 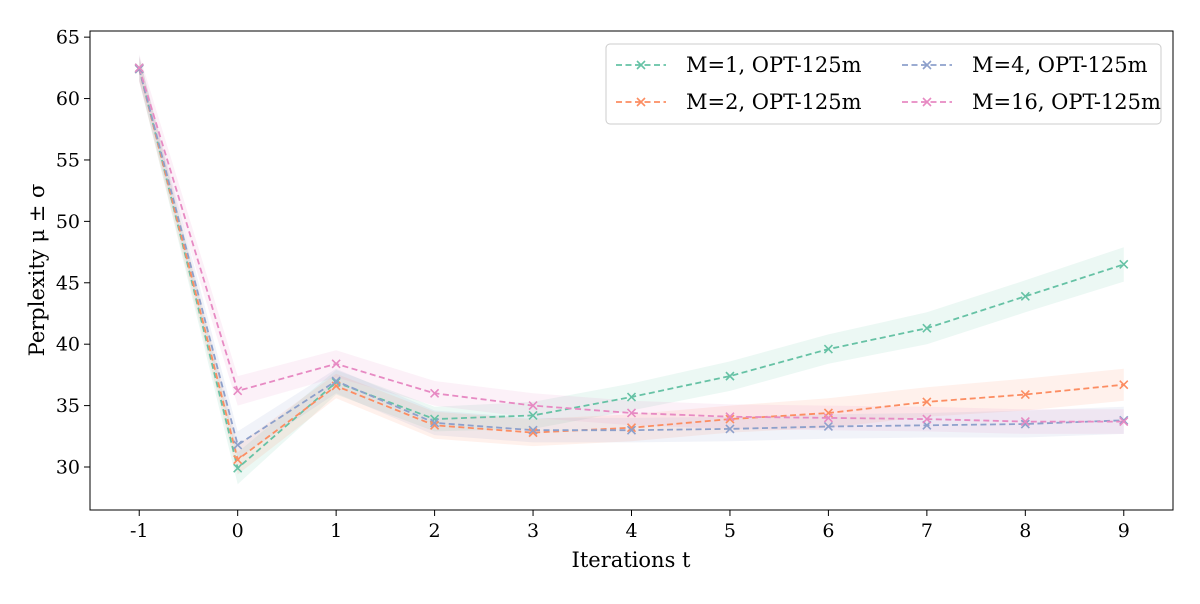 What do you see at coordinates (68, 468) in the screenshot?
I see `y-tick-label: 30` at bounding box center [68, 468].